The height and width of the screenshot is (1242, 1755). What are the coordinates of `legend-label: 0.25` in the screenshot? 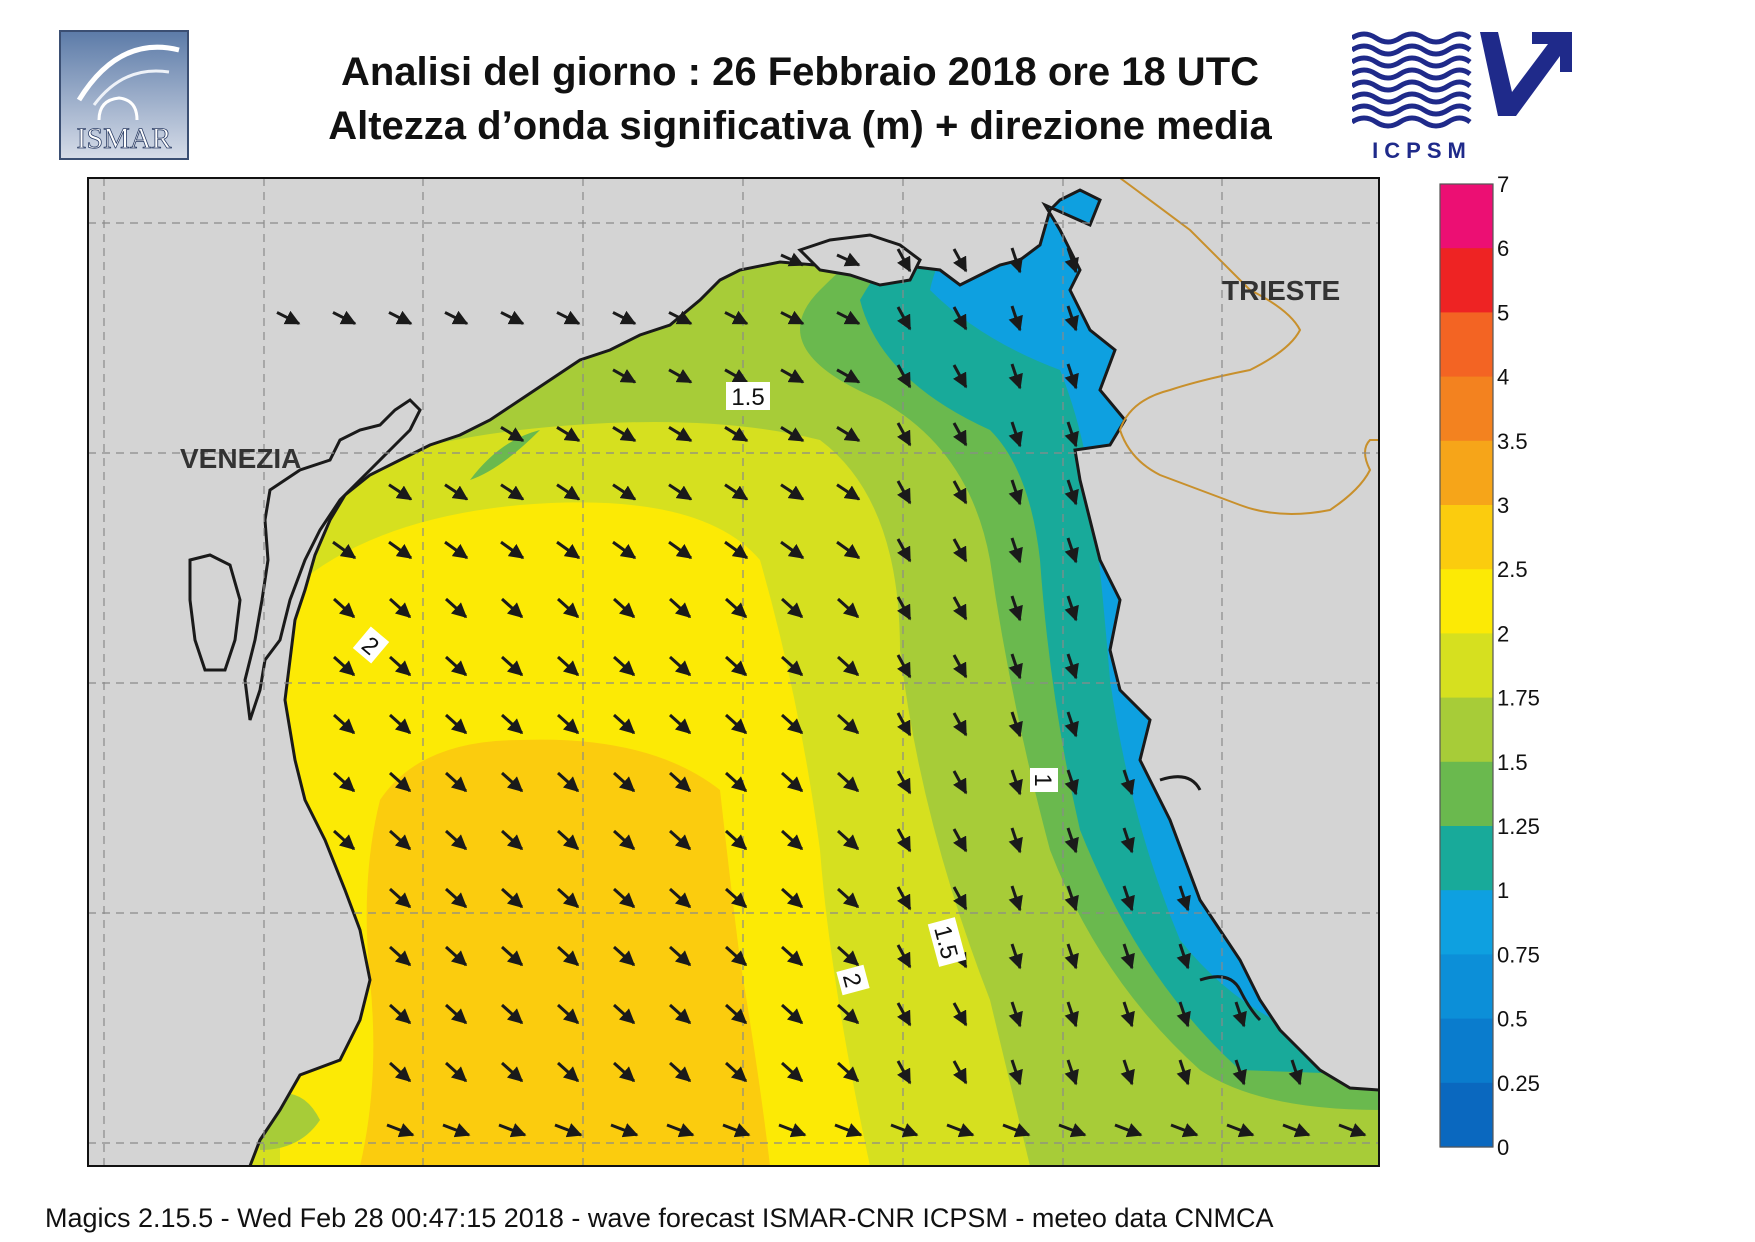 It's located at (1518, 1083).